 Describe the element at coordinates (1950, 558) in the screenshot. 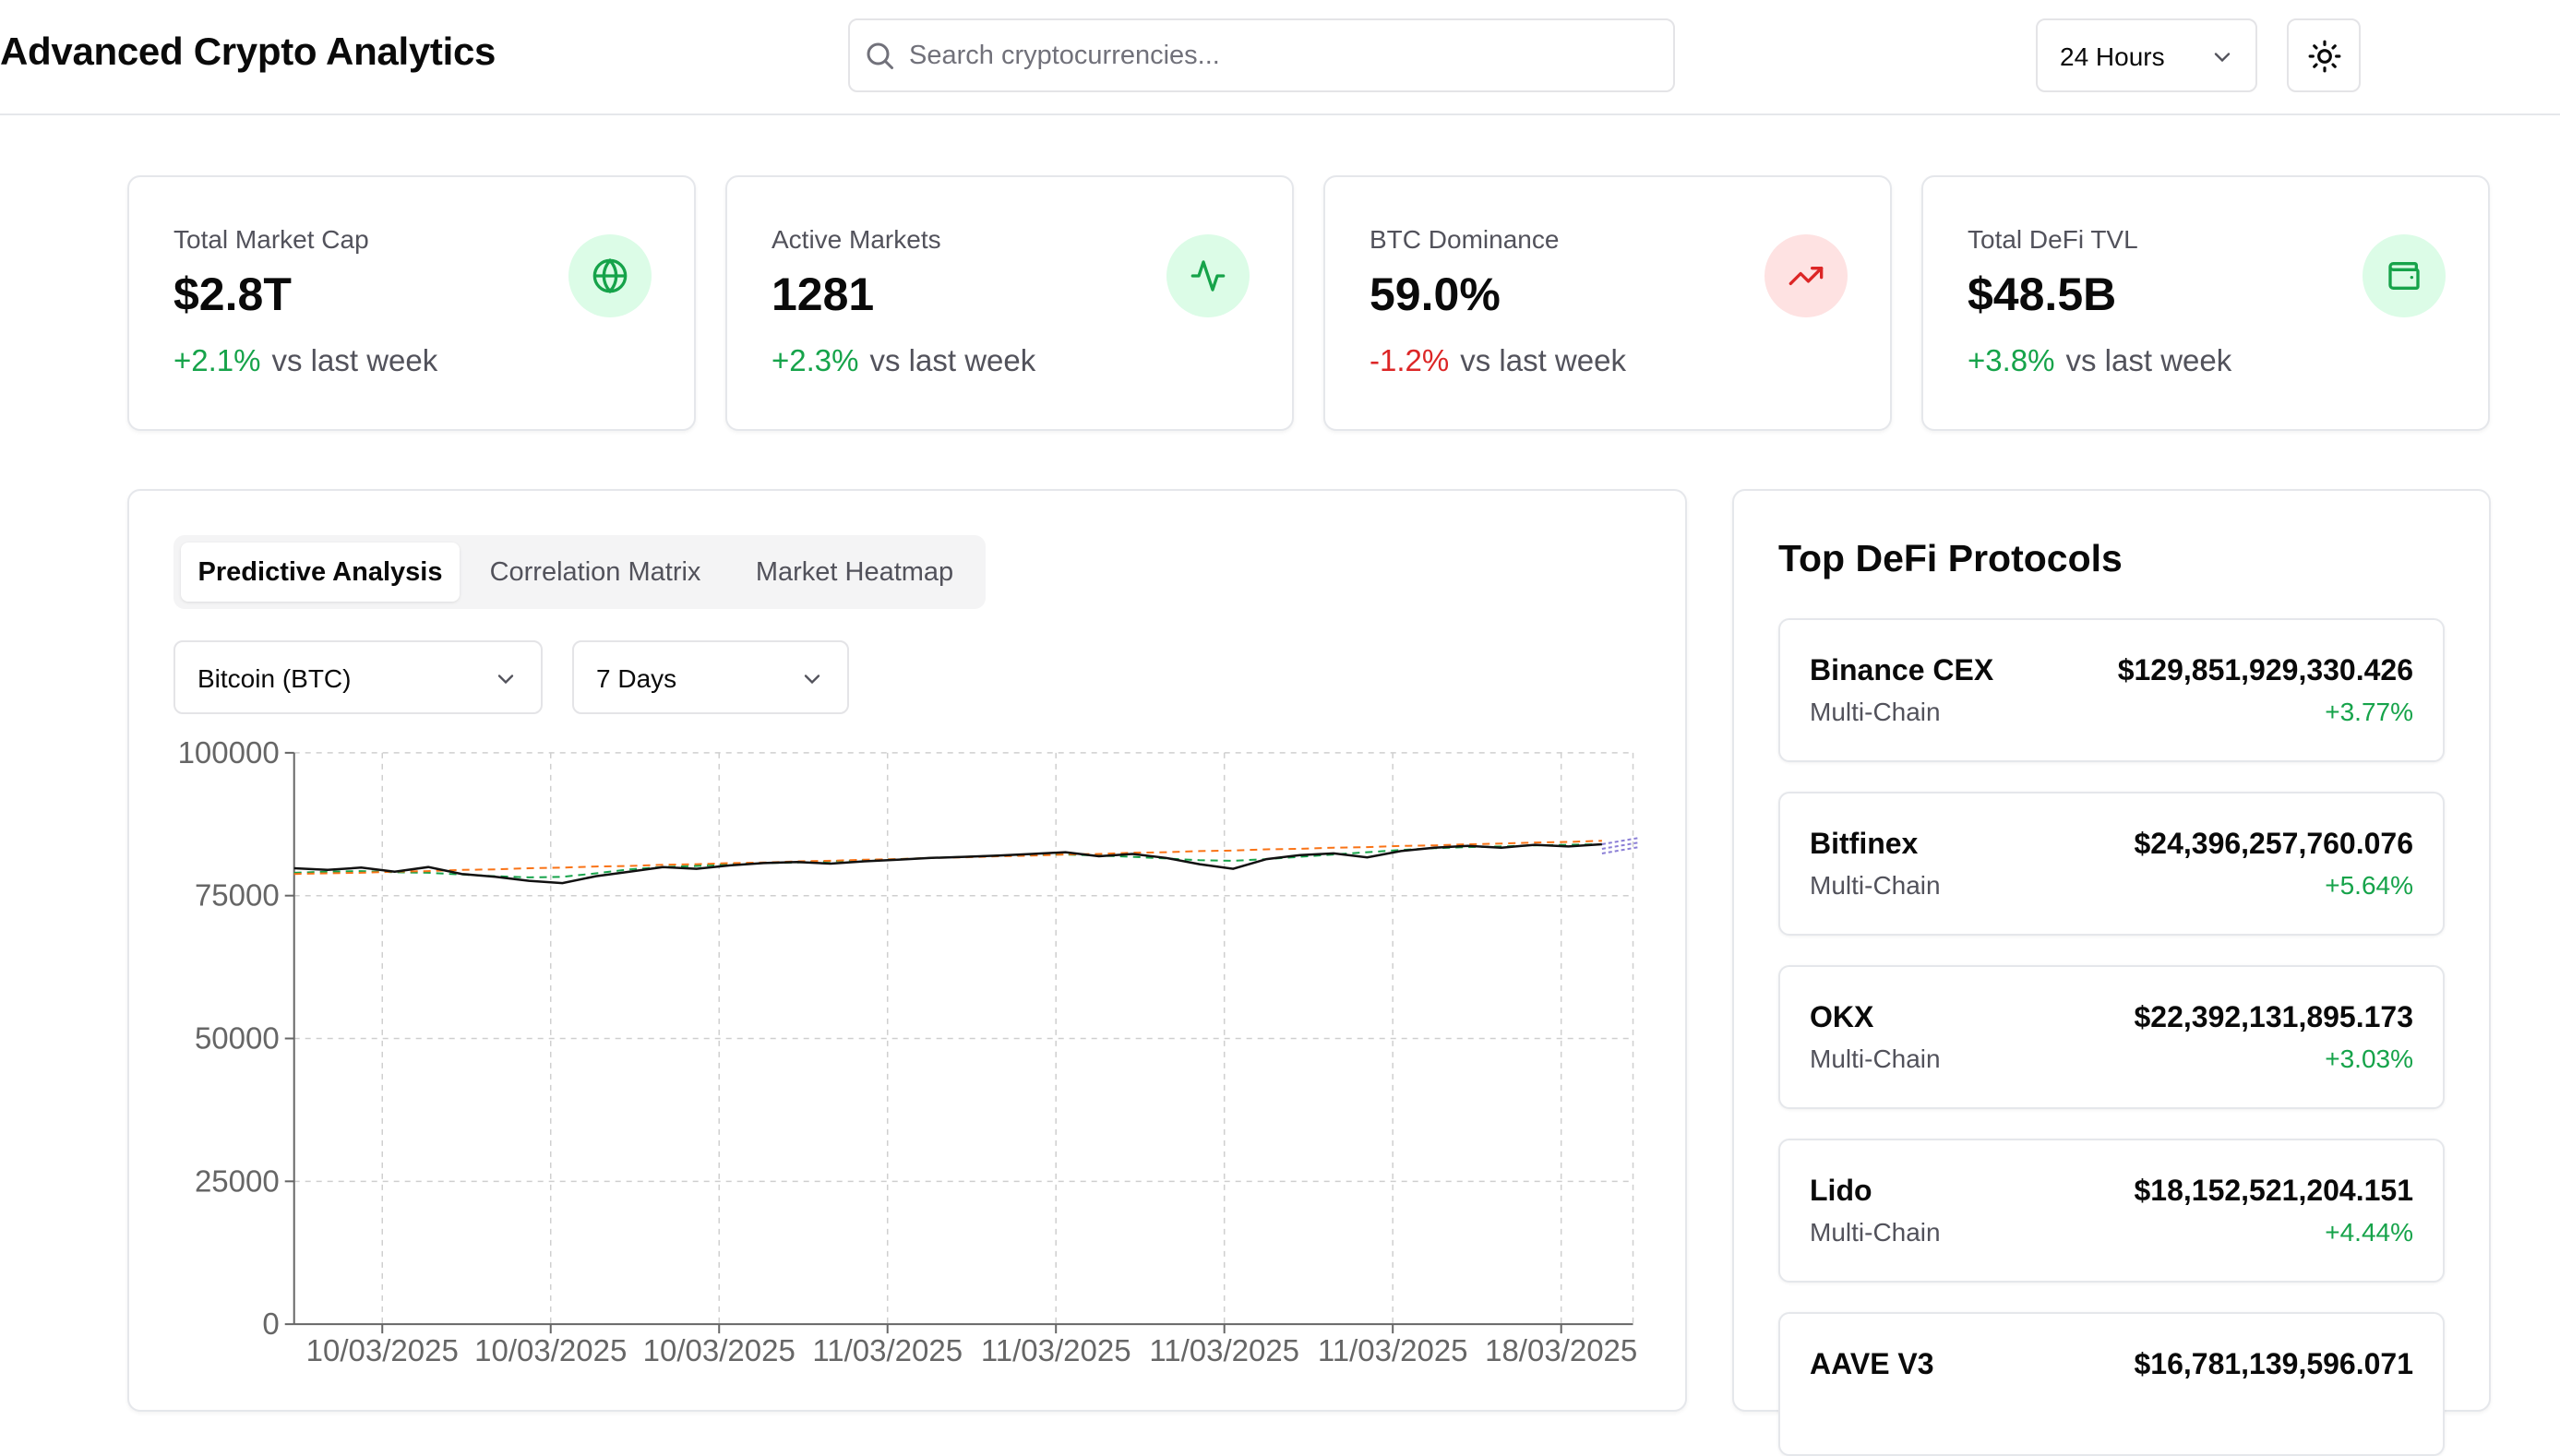

I see `defi-title: Top DeFi Protocols` at that location.